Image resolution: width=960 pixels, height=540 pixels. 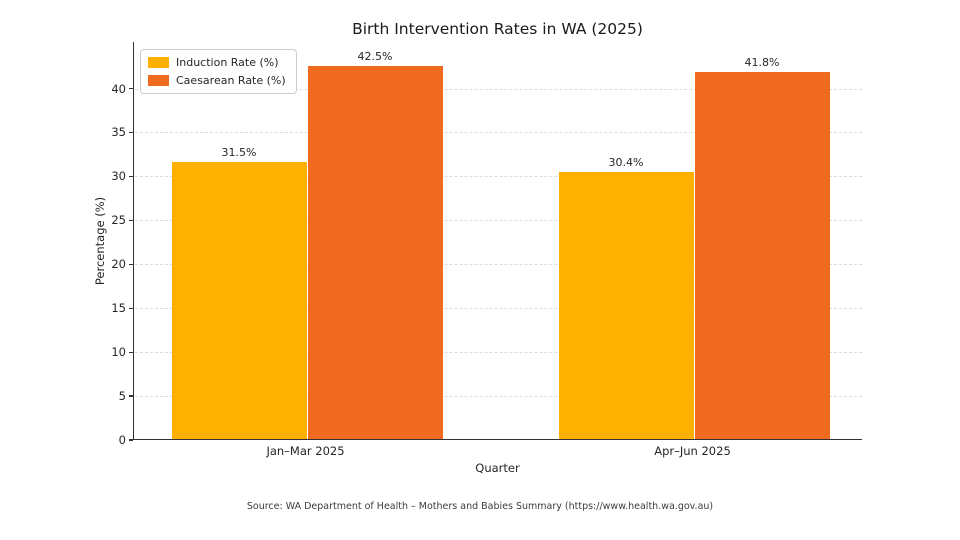 I want to click on legend-label: Induction Rate (%), so click(x=227, y=62).